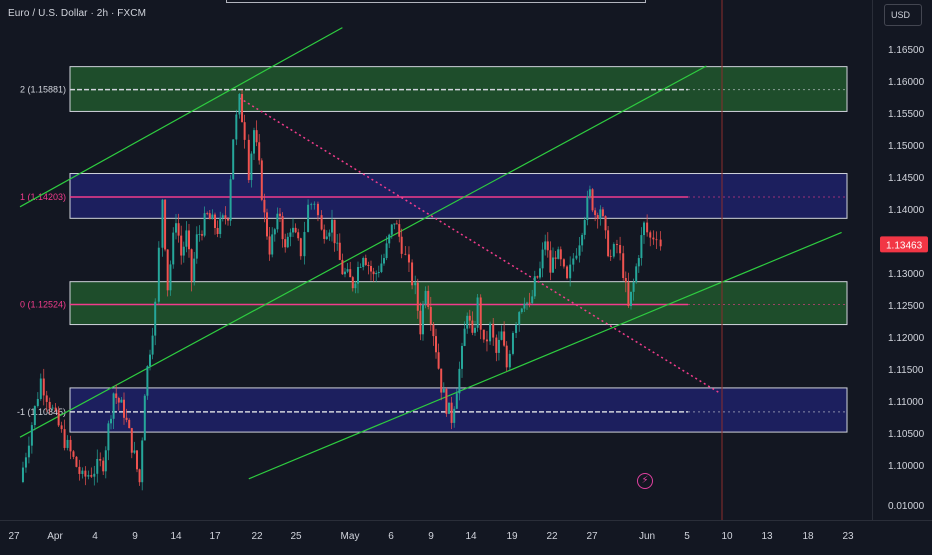 Image resolution: width=932 pixels, height=555 pixels. I want to click on price-tick-label: 1.14500, so click(906, 178).